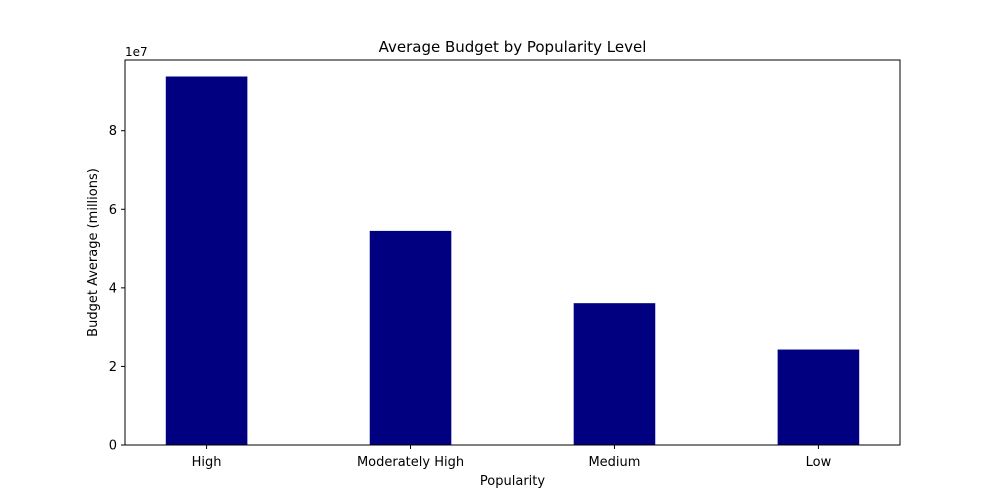 The width and height of the screenshot is (1000, 500). I want to click on y-tick-label: 2, so click(113, 367).